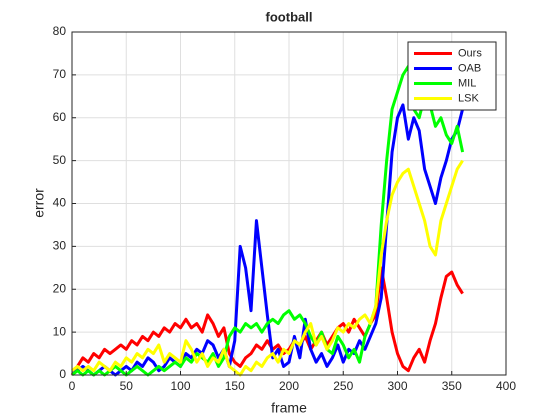 The image size is (560, 420). I want to click on x-tick-label: 350, so click(452, 386).